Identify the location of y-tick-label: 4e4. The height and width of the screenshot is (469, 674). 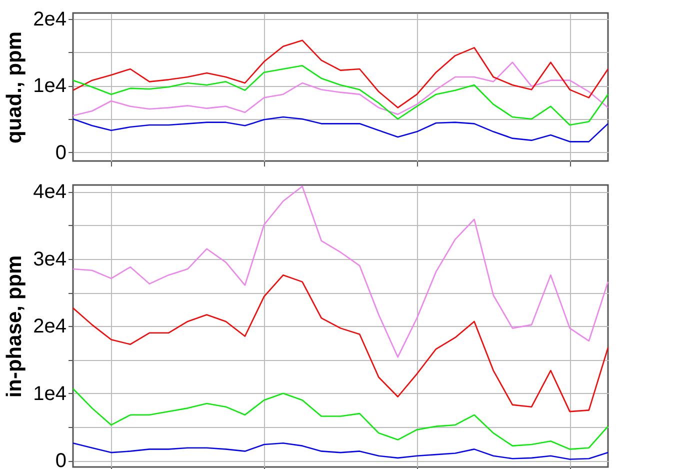
(49, 192).